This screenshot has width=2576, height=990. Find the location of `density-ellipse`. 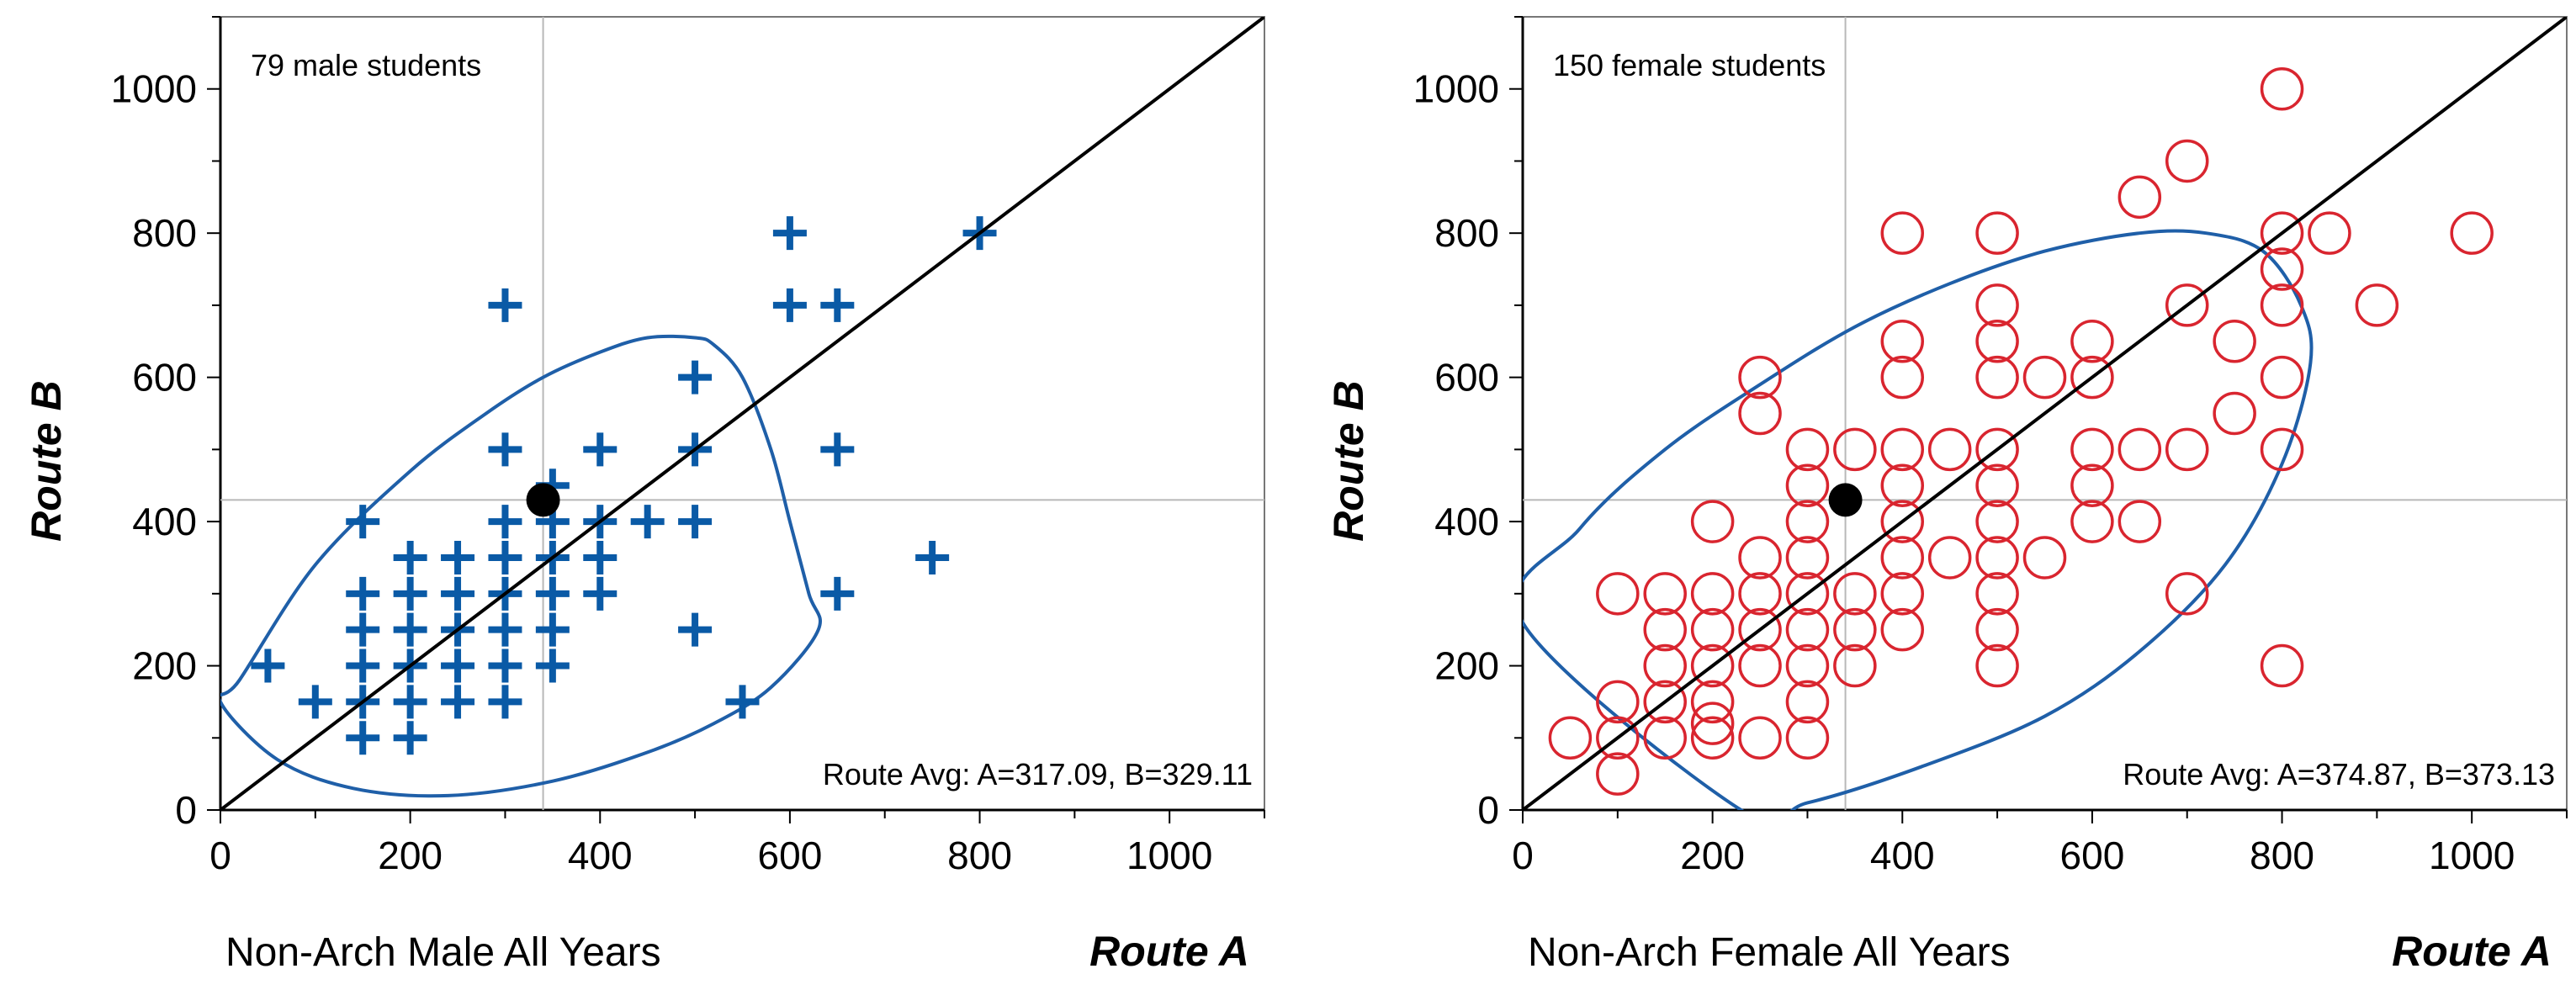

density-ellipse is located at coordinates (521, 566).